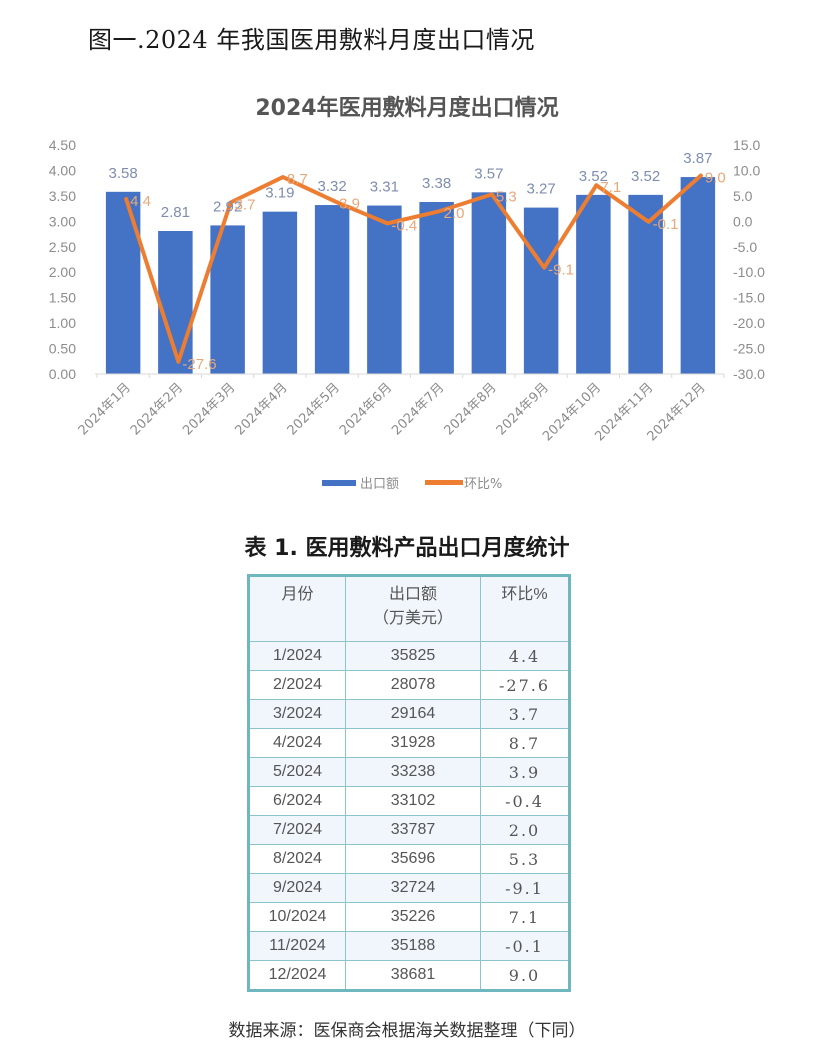 The width and height of the screenshot is (814, 1063). I want to click on table-row: 3/2024 29164 3.7, so click(409, 714).